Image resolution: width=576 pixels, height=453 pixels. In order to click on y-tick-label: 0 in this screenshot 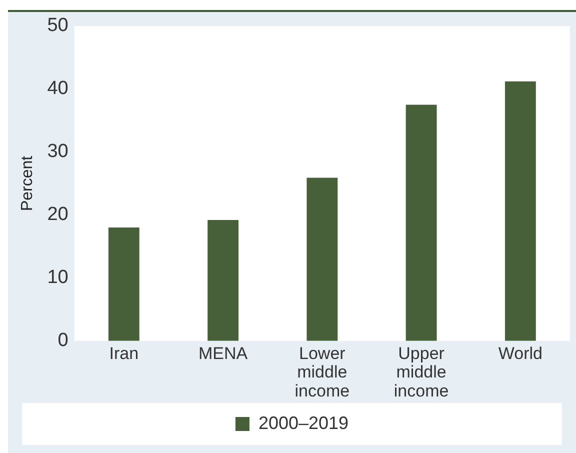, I will do `click(63, 341)`.